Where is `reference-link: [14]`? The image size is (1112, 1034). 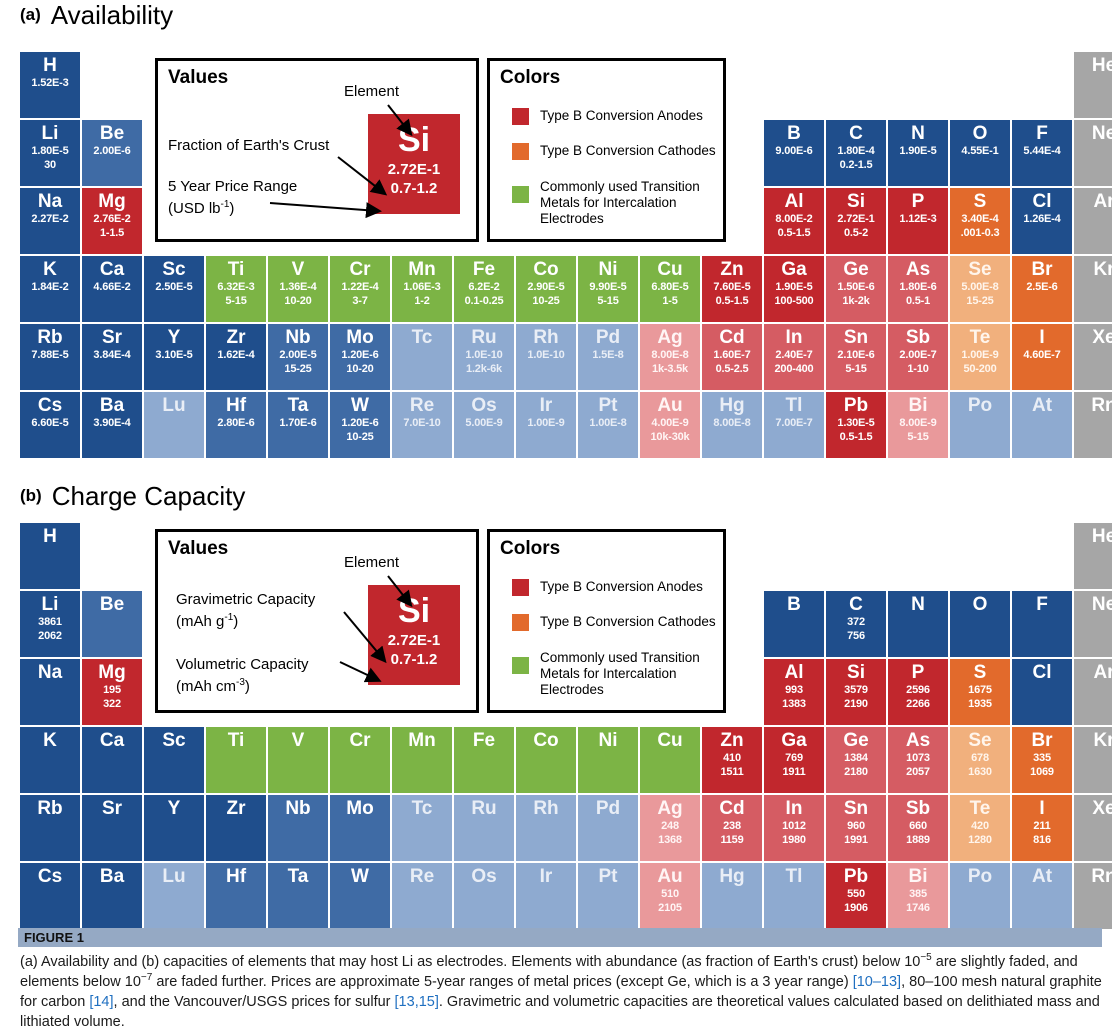 reference-link: [14] is located at coordinates (101, 1002).